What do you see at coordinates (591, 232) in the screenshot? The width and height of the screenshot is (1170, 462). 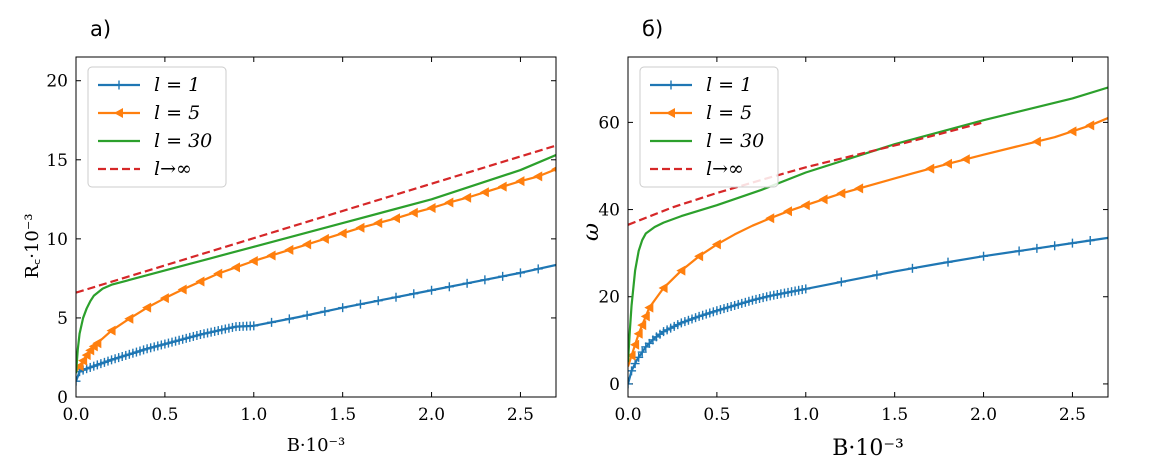 I see `panel-b-y-axis-label: ω` at bounding box center [591, 232].